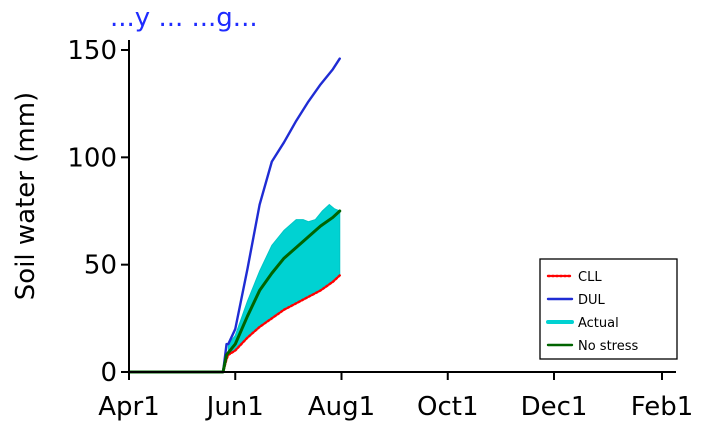  I want to click on y-tick-label: 50, so click(100, 266).